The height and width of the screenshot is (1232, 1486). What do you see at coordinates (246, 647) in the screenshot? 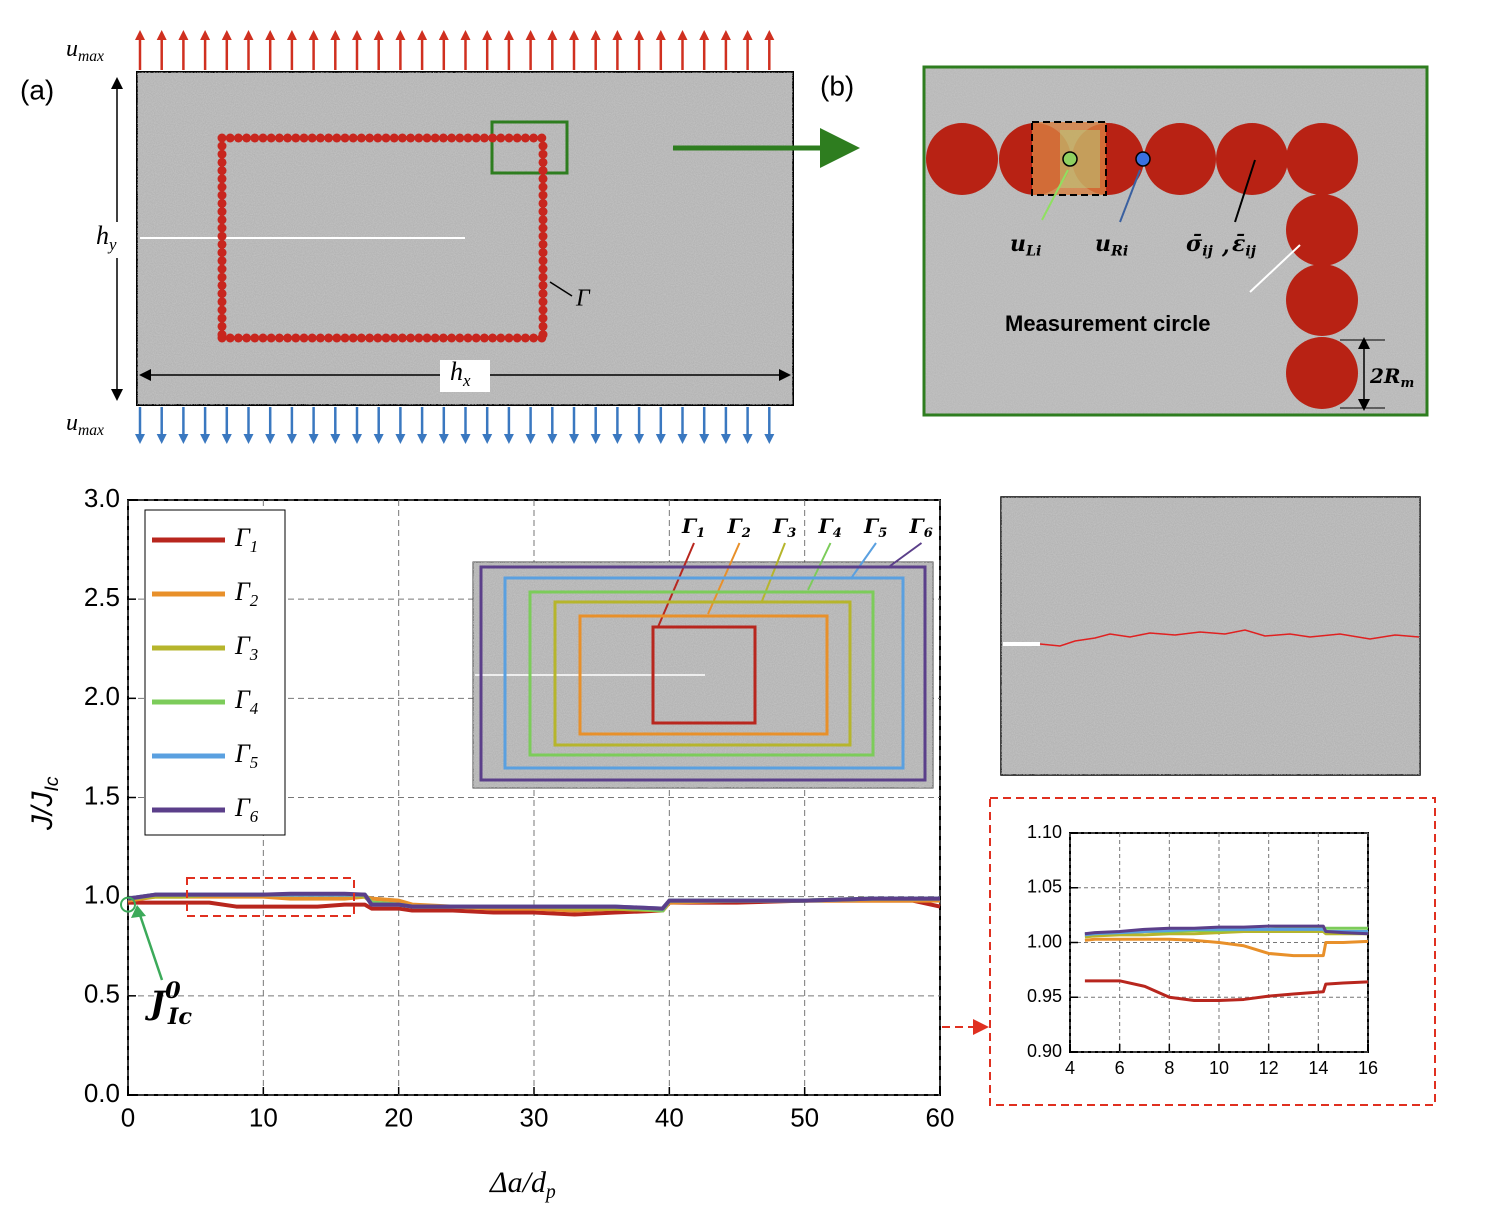
I see `legend-label: Γ3` at bounding box center [246, 647].